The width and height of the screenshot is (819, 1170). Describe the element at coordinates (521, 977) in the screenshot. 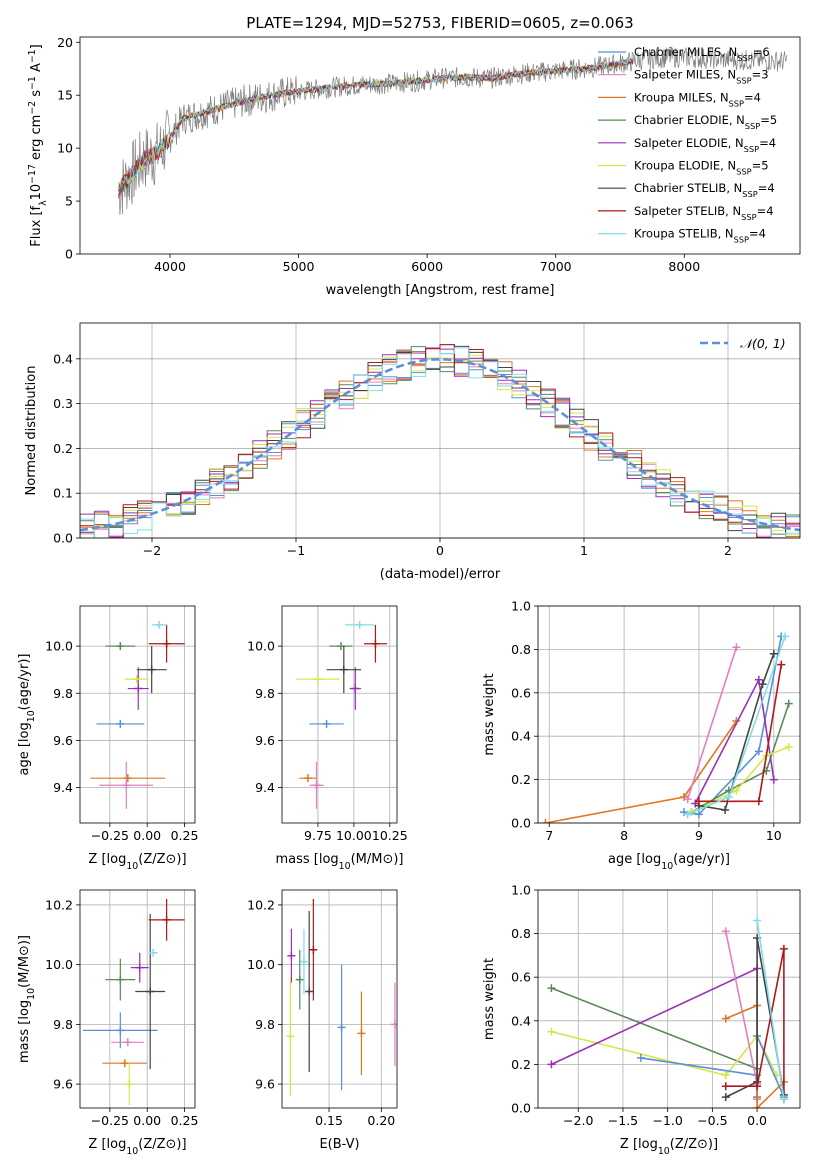

I see `y-tick-label: 0.6` at that location.